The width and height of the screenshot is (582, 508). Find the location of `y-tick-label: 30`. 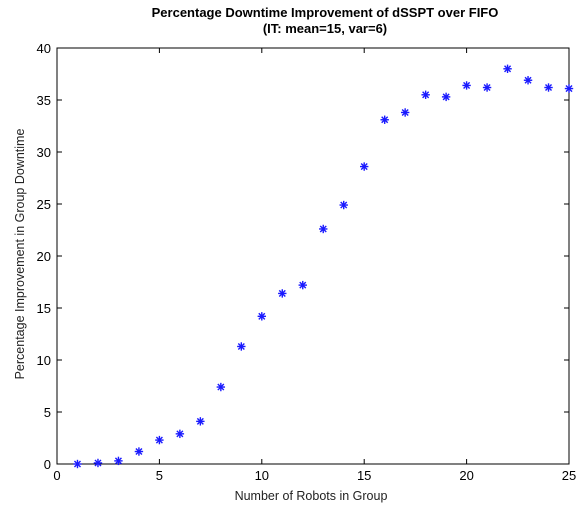

y-tick-label: 30 is located at coordinates (44, 152).